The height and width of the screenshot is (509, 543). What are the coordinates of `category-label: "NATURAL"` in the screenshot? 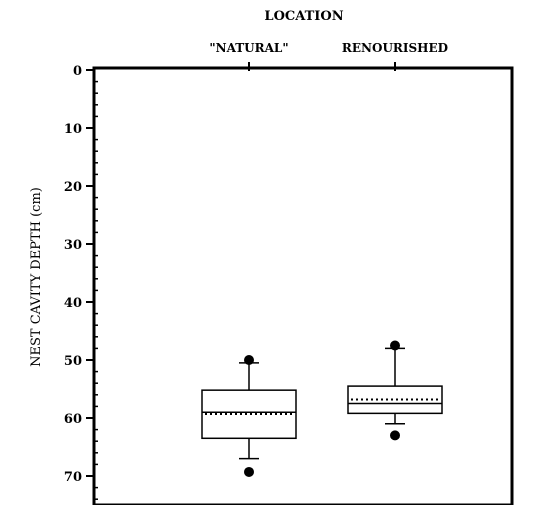 It's located at (248, 48).